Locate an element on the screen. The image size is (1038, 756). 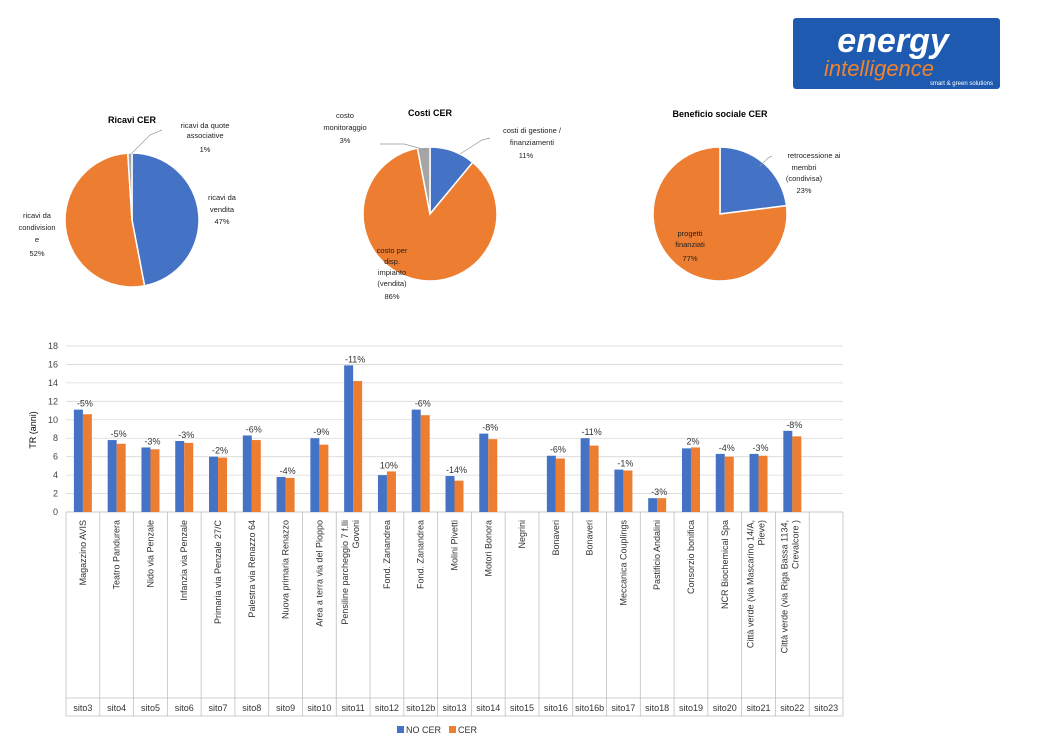
bar-chart-data-label: -8% is located at coordinates (490, 428).